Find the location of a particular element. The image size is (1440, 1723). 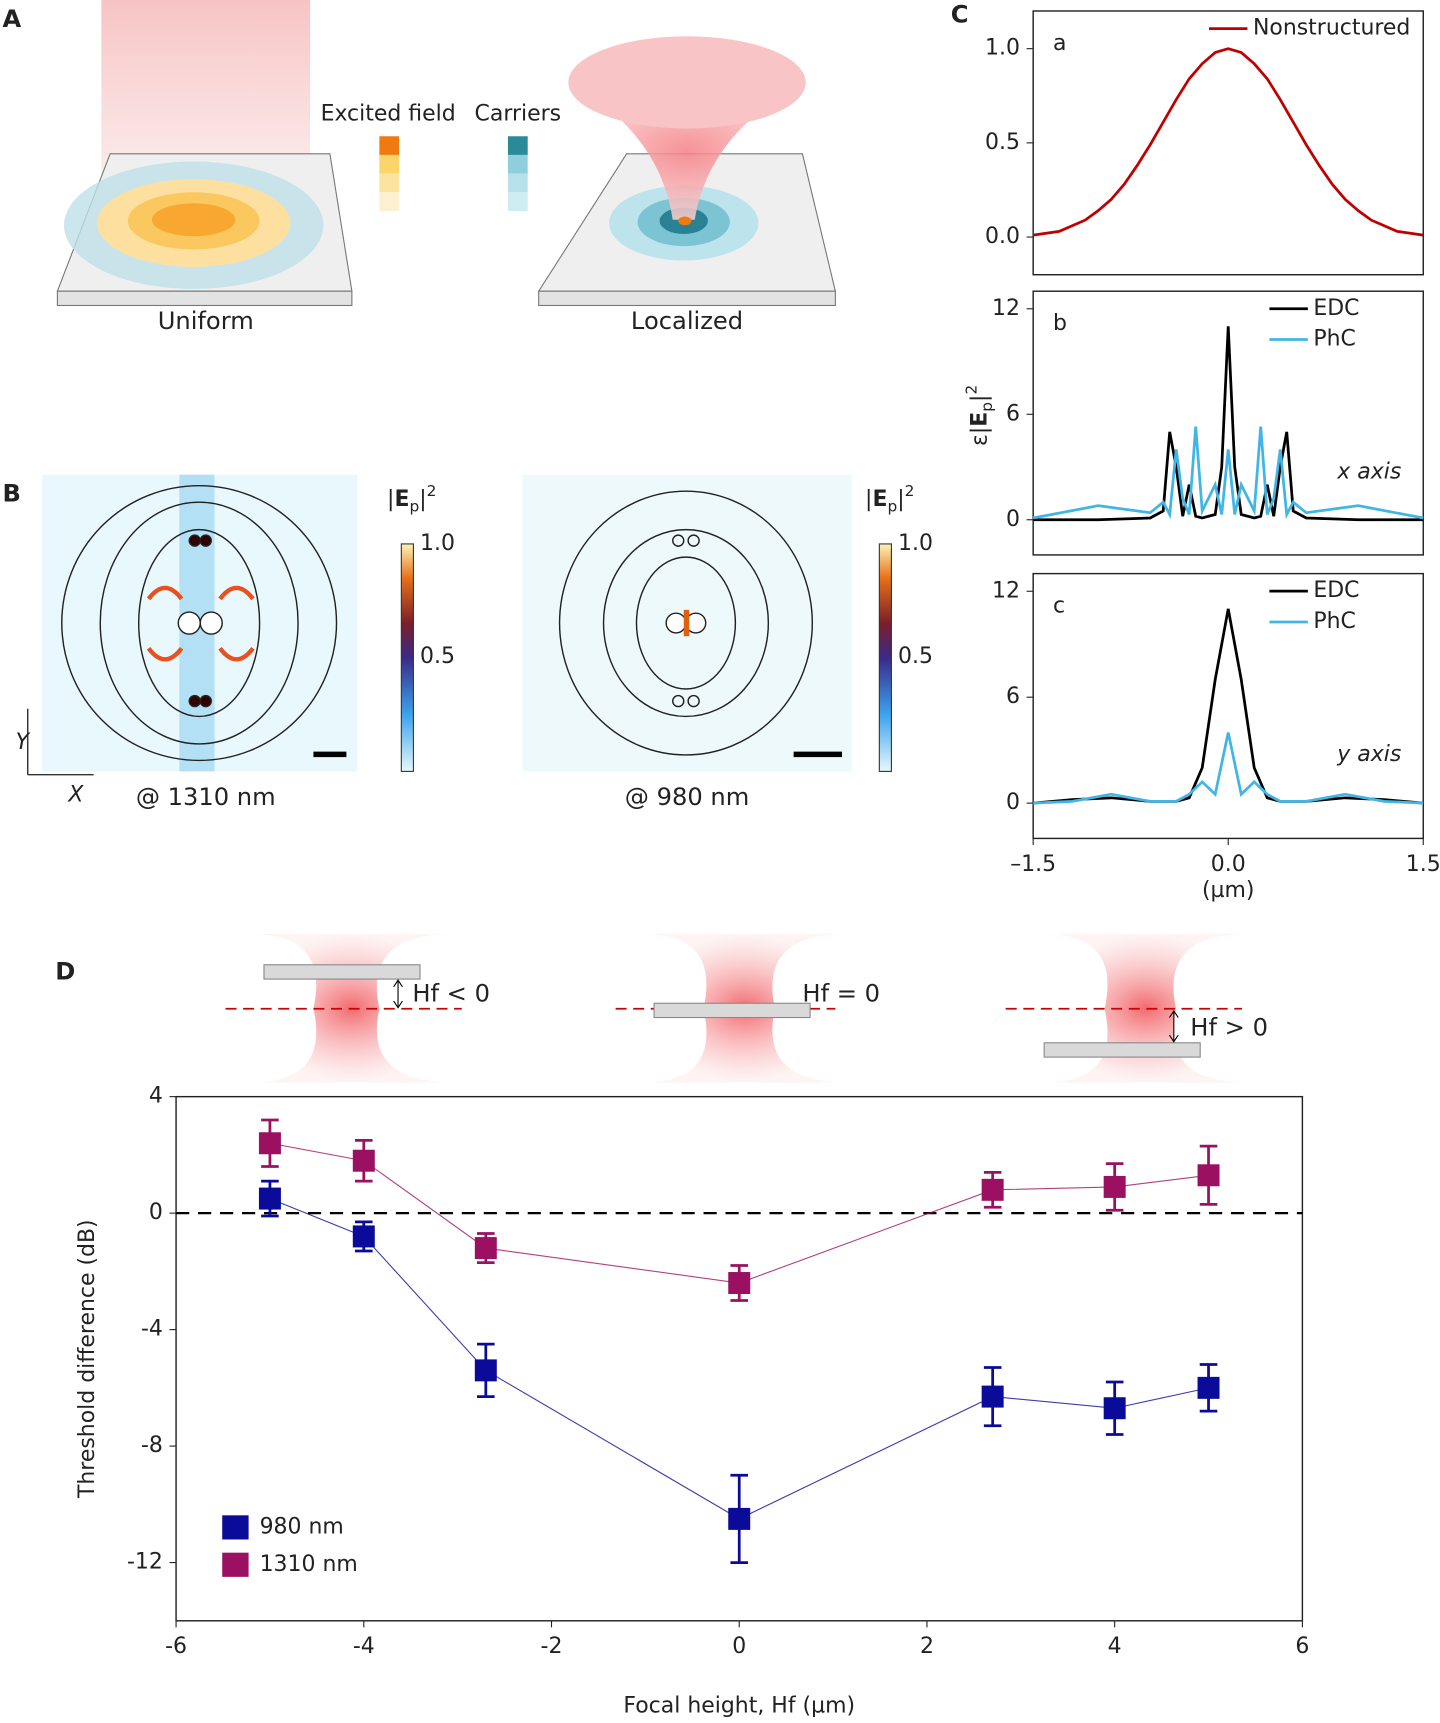

x-tick-label: 6 is located at coordinates (1302, 1646).